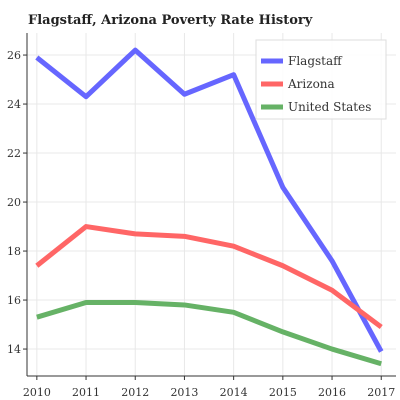 The height and width of the screenshot is (400, 400). I want to click on legend-label-flagstaff: Flagstaff, so click(315, 61).